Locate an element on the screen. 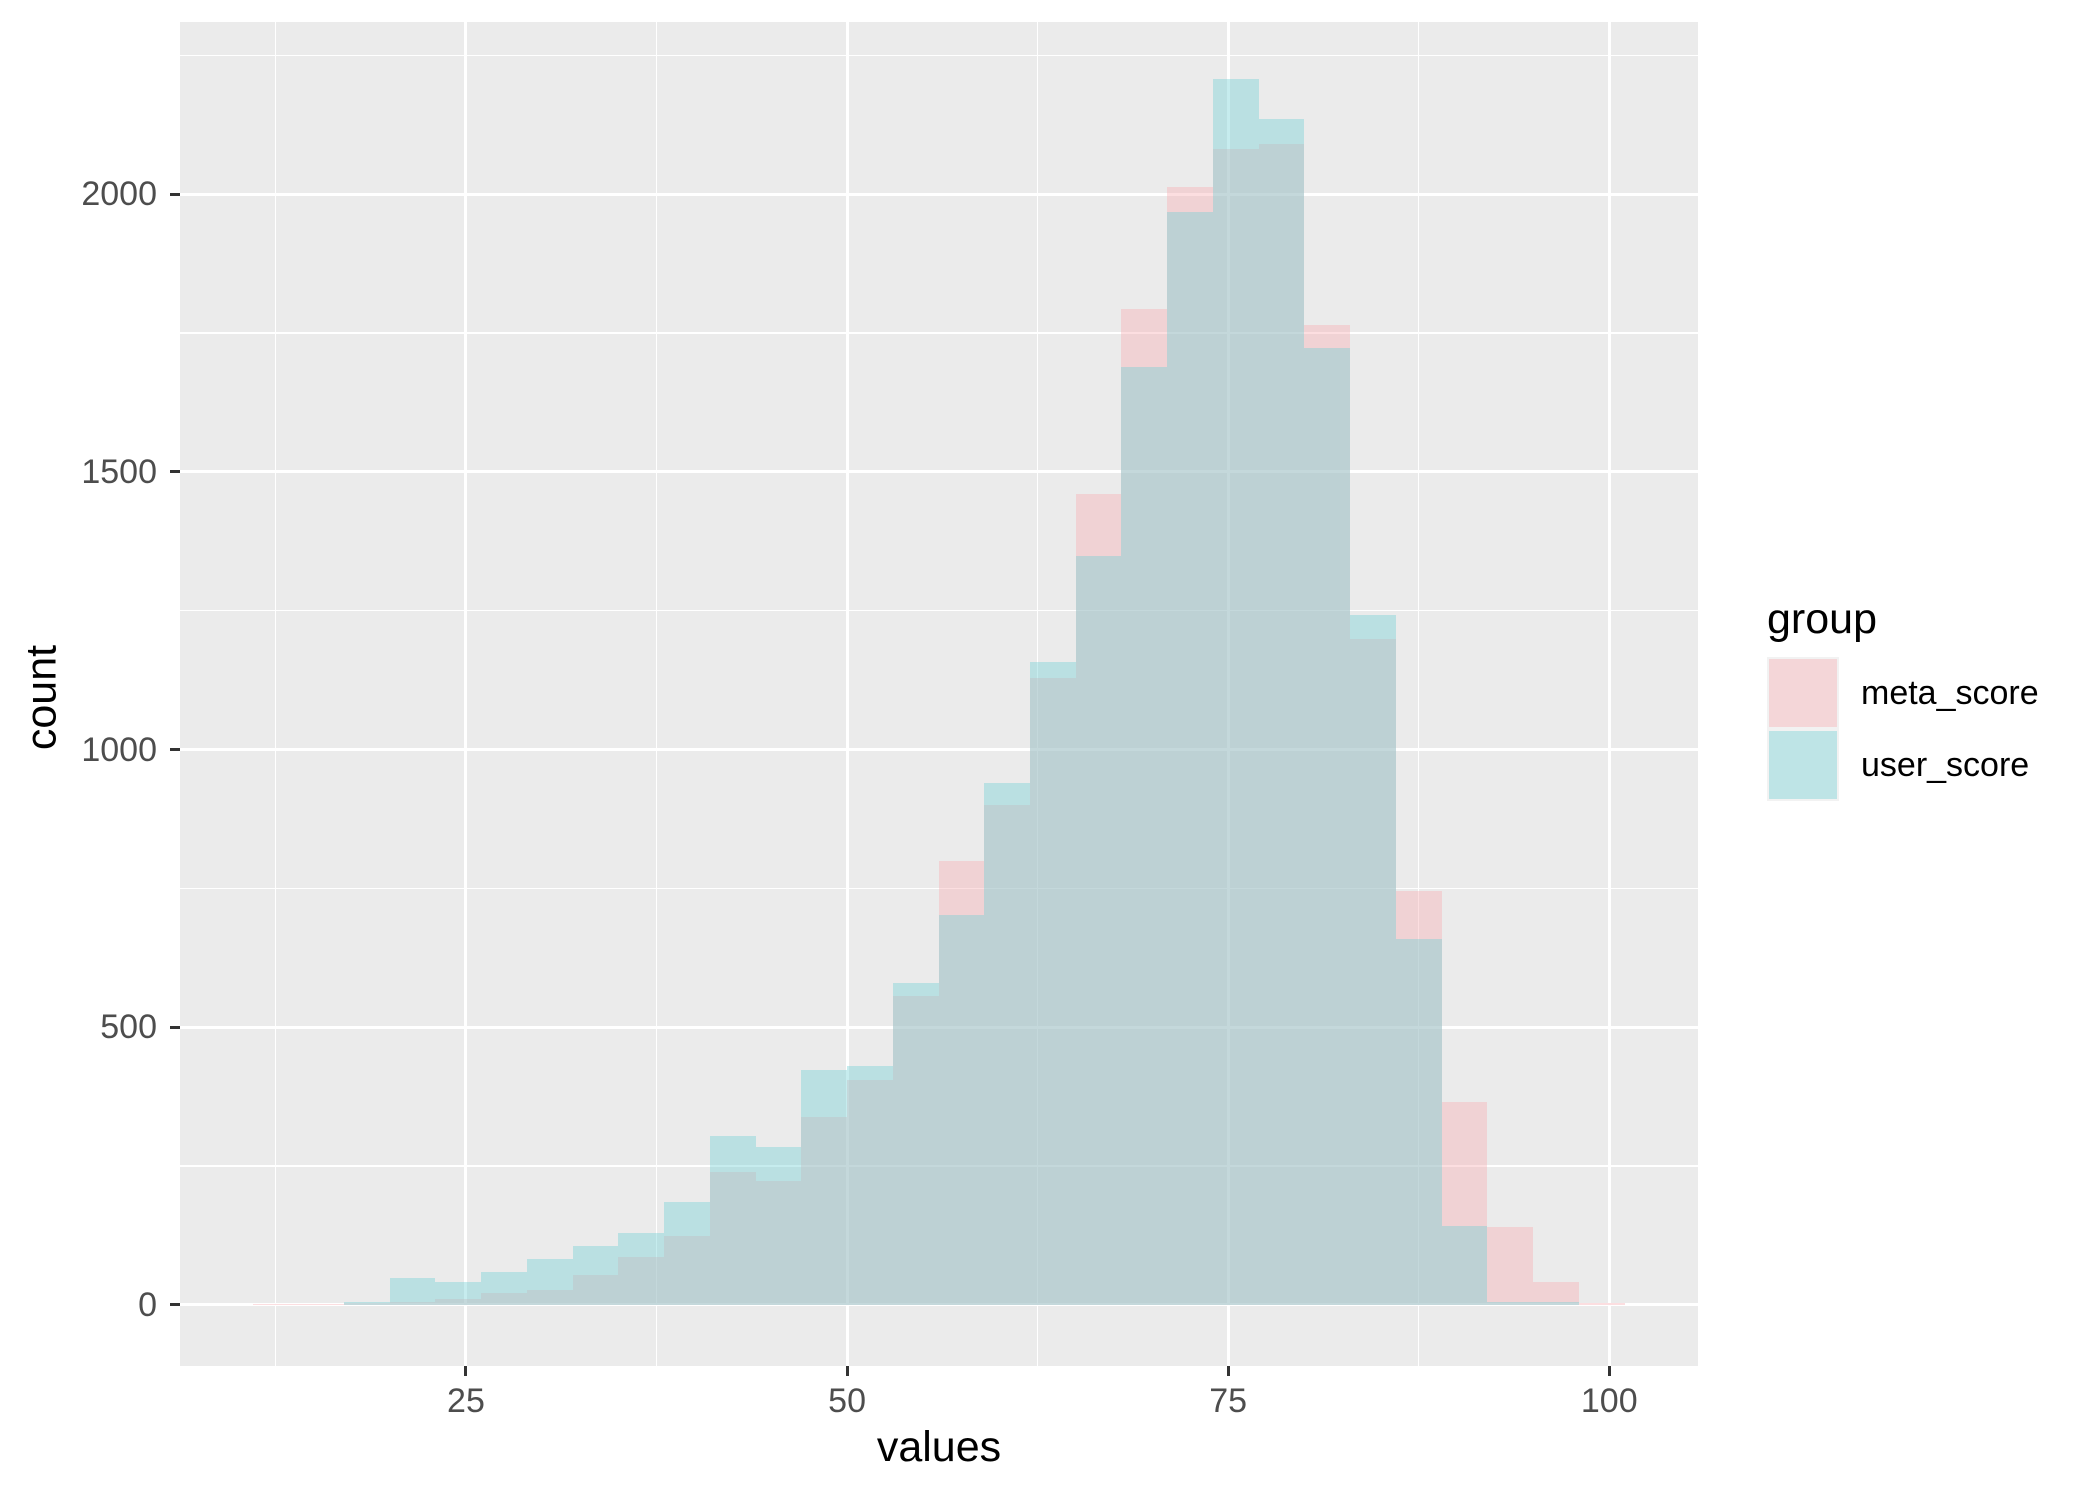 This screenshot has height=1499, width=2099. y-tick-label: 0 is located at coordinates (147, 1304).